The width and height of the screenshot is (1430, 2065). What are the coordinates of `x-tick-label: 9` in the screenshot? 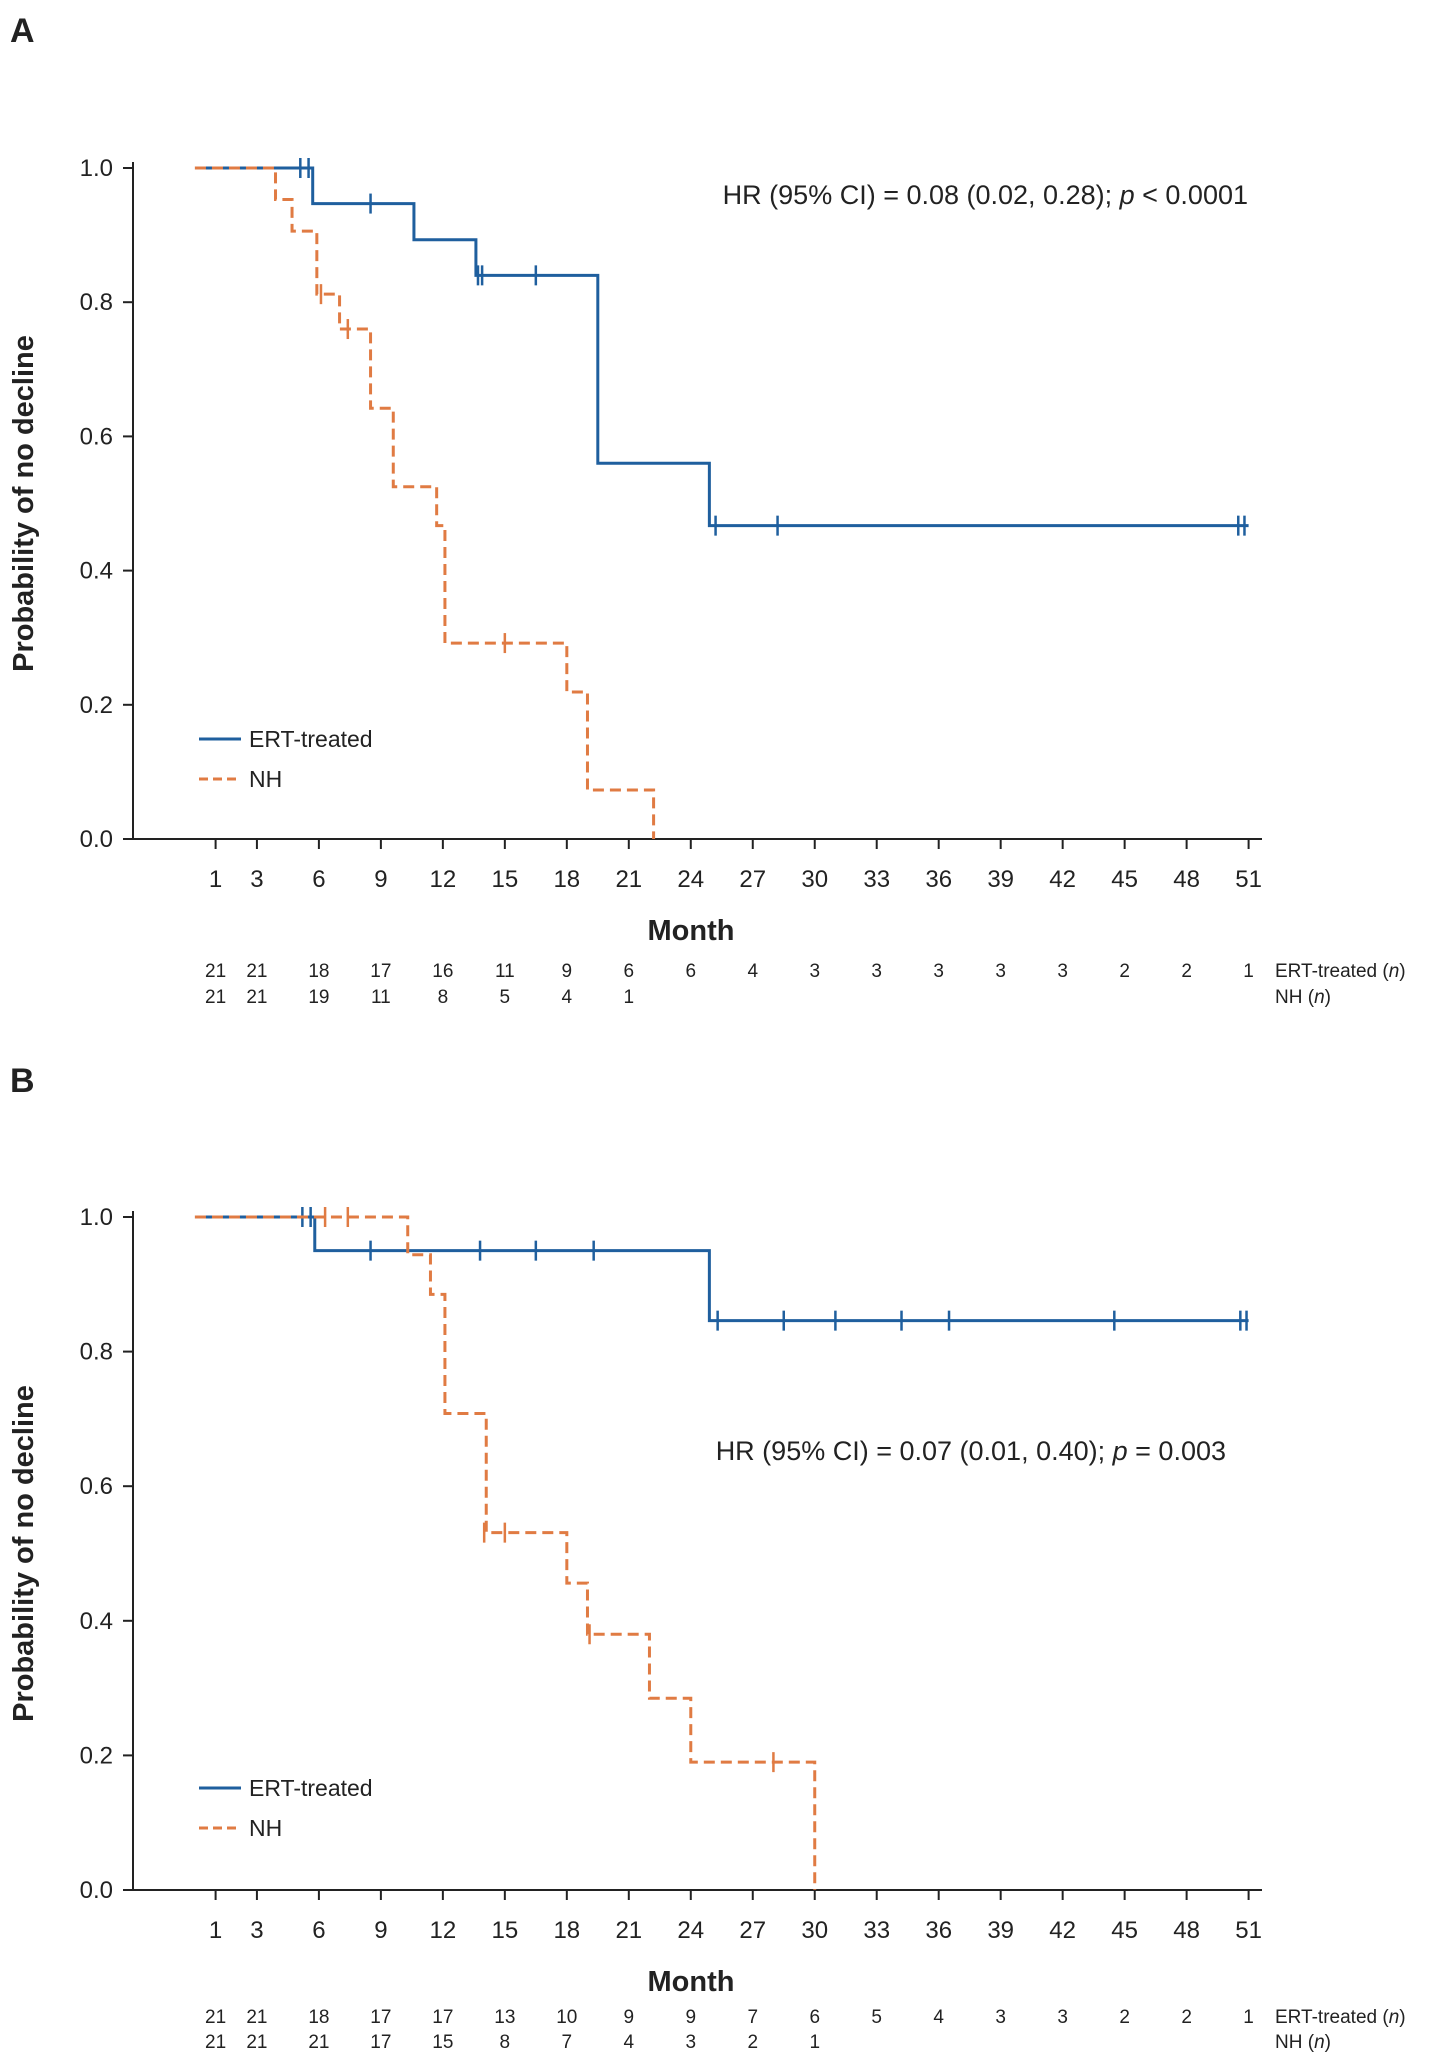 It's located at (380, 1930).